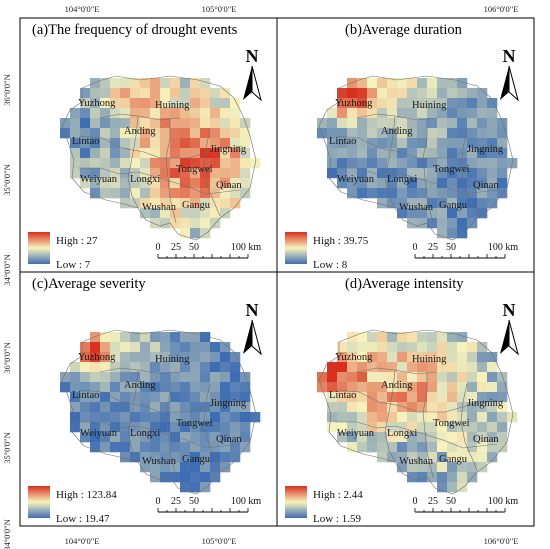  What do you see at coordinates (228, 149) in the screenshot?
I see `city-label-jingning: Jingning` at bounding box center [228, 149].